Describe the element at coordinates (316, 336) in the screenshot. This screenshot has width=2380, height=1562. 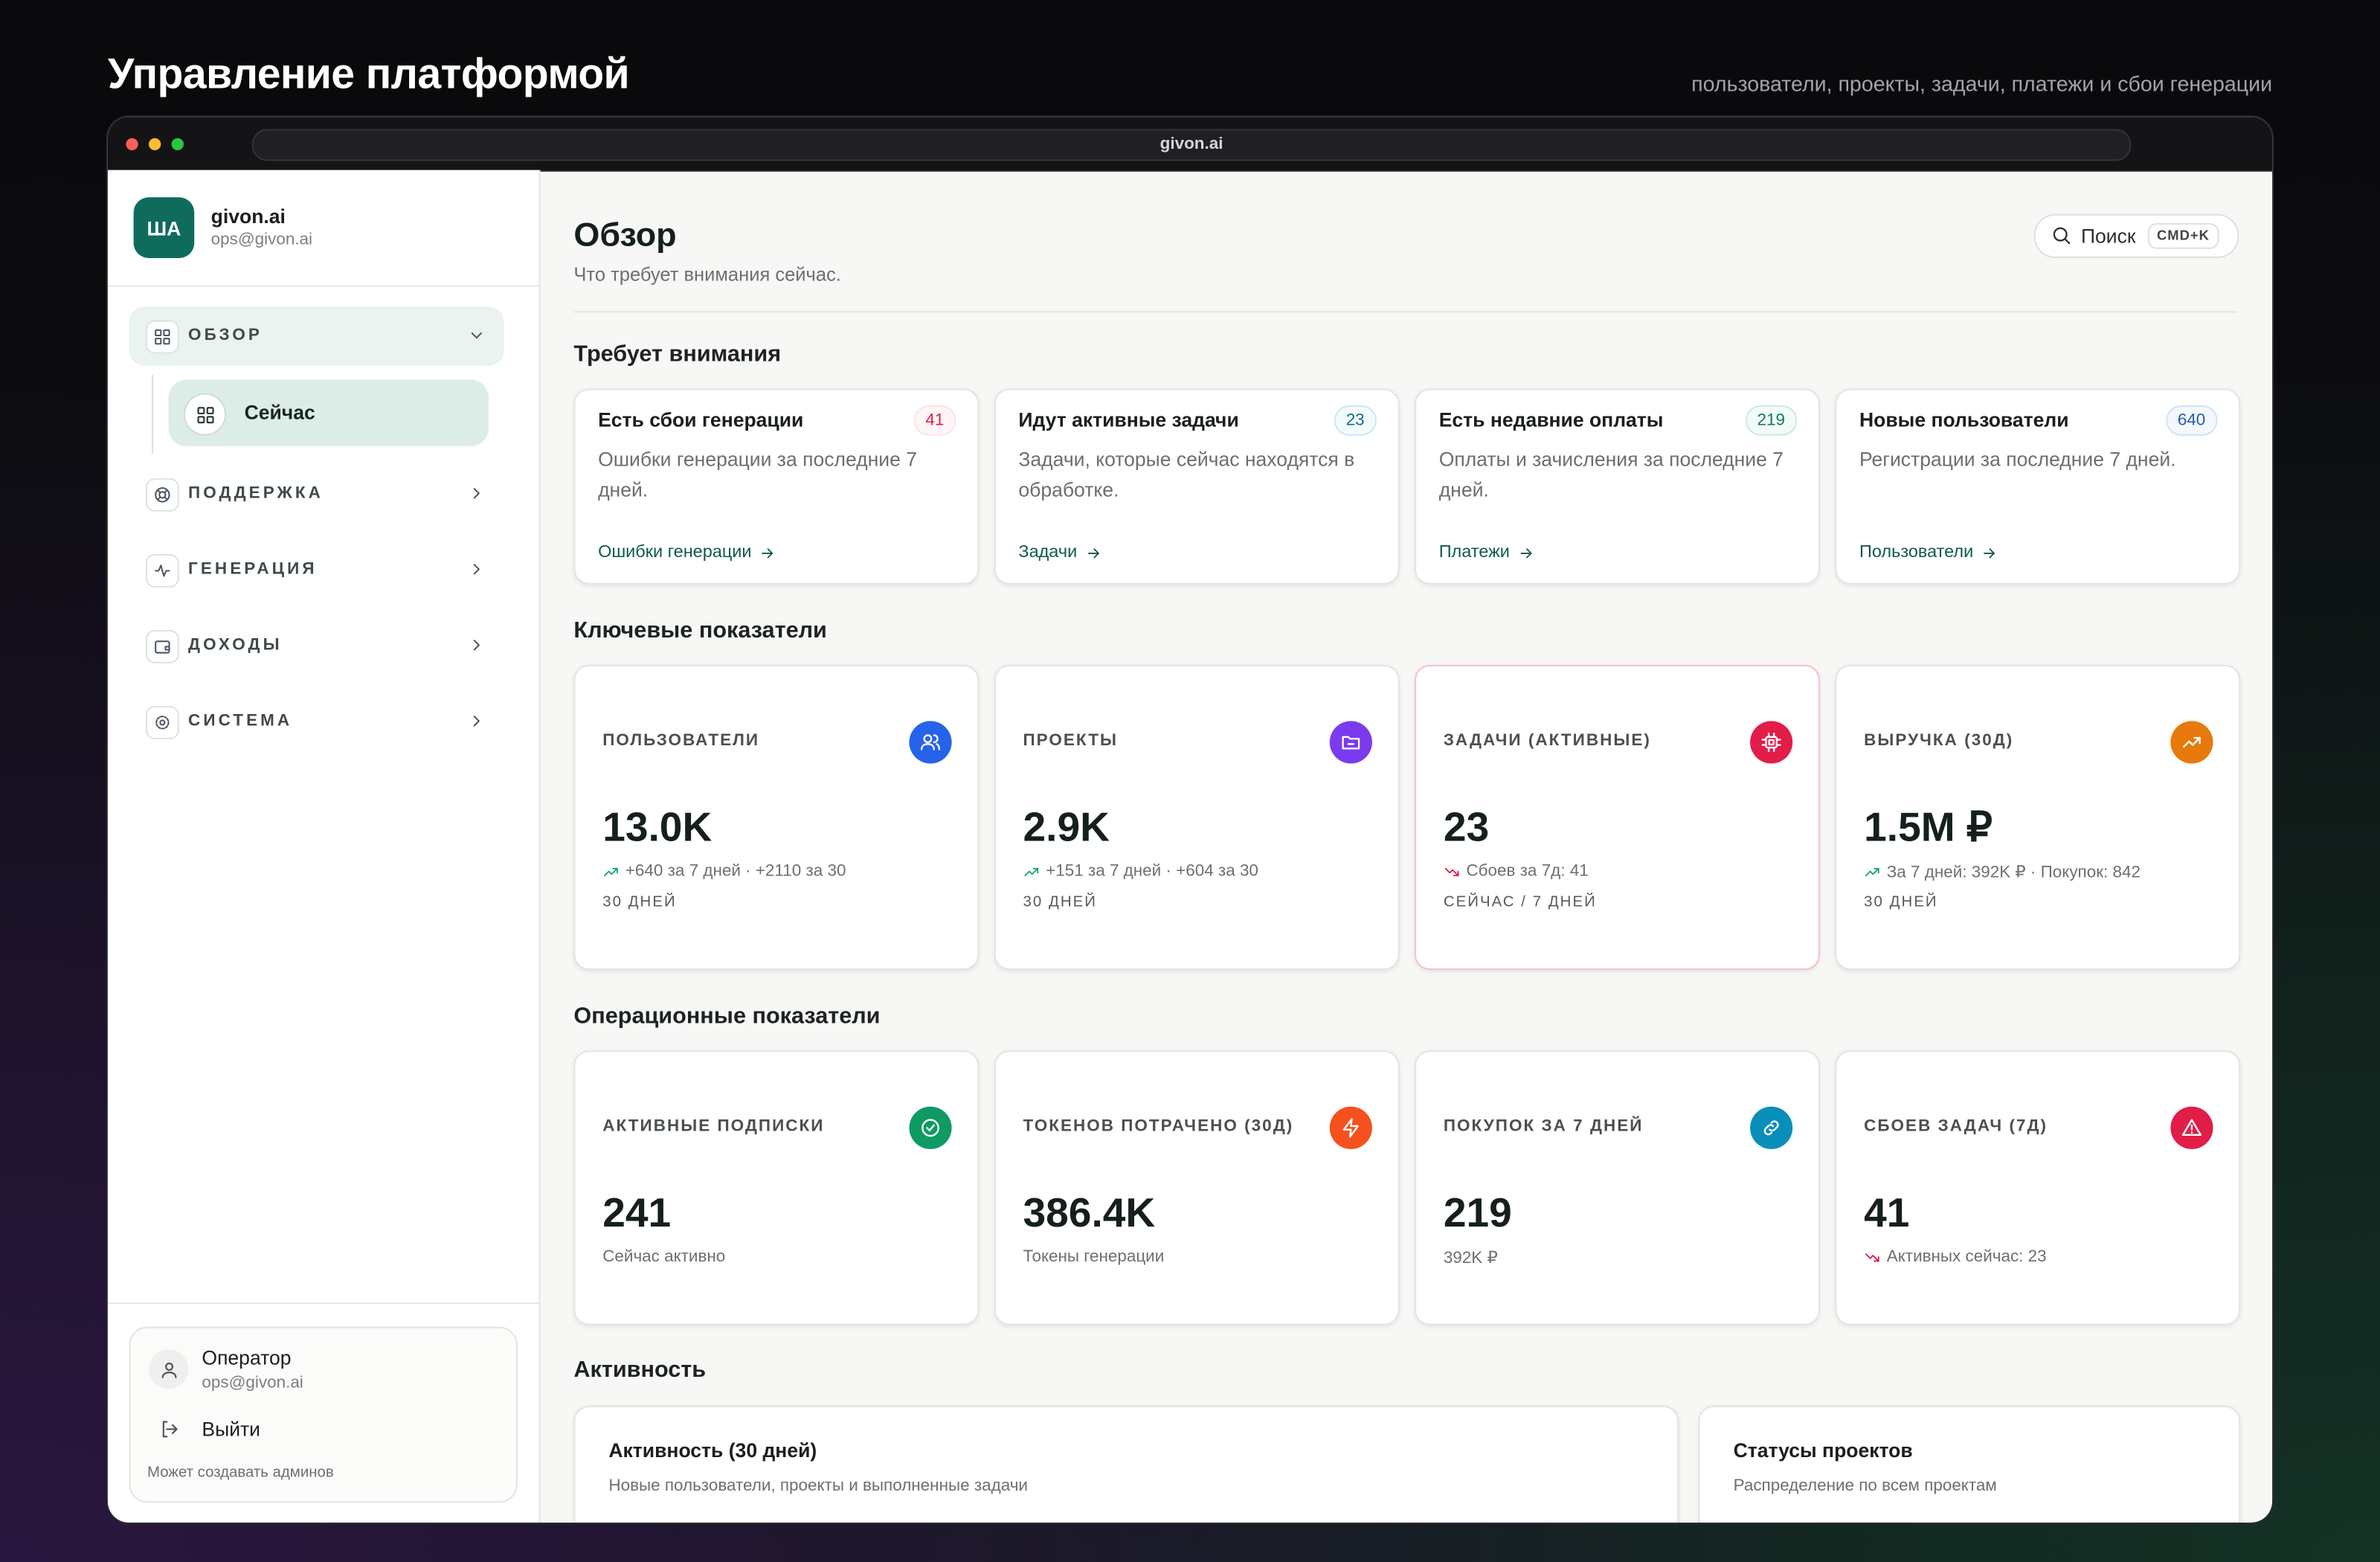
I see `nav-item: ОБЗОР` at that location.